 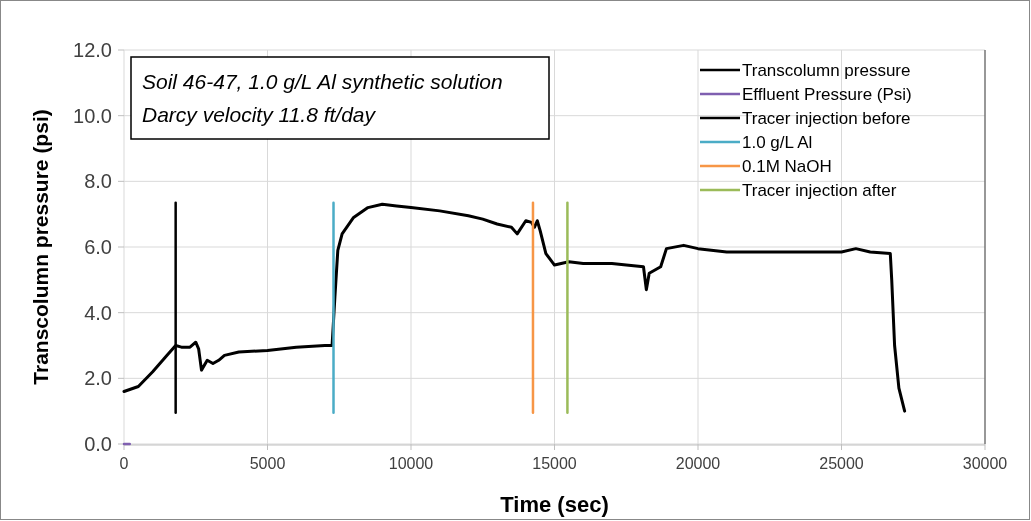 I want to click on legend-label: 0.1M NaOH, so click(x=787, y=166).